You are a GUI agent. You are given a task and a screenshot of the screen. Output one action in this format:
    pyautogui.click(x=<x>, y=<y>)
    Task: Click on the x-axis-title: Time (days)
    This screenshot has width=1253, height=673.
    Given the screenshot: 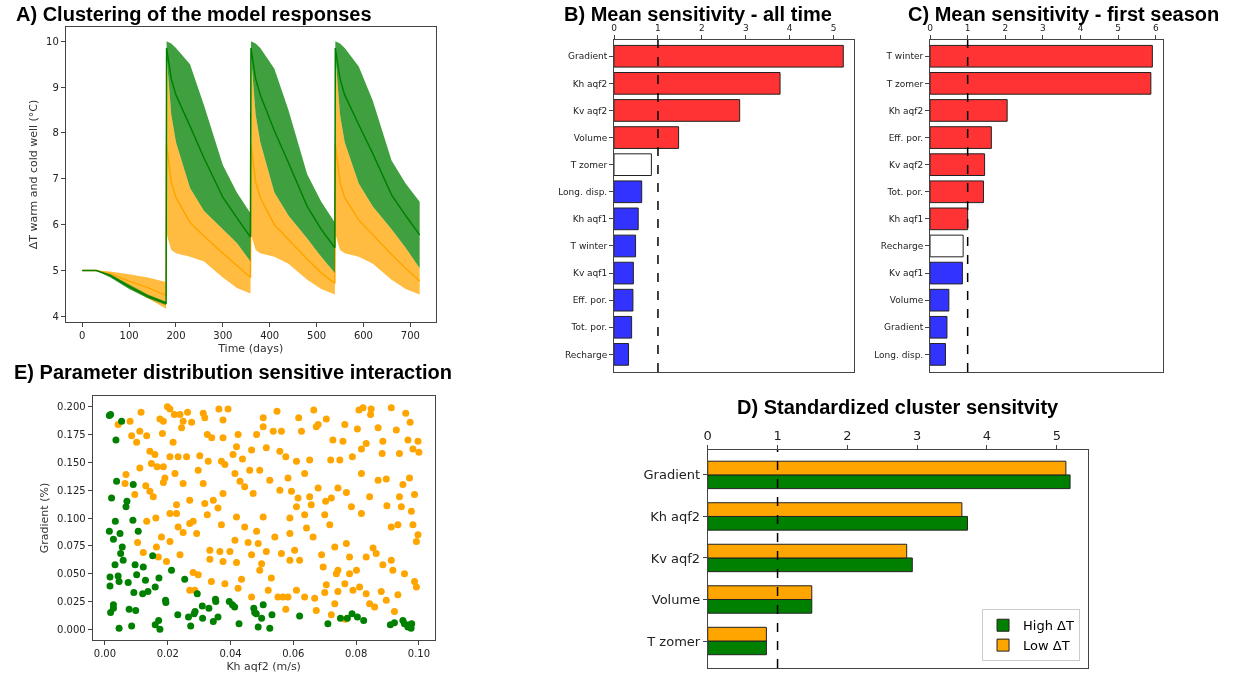 What is the action you would take?
    pyautogui.click(x=250, y=349)
    